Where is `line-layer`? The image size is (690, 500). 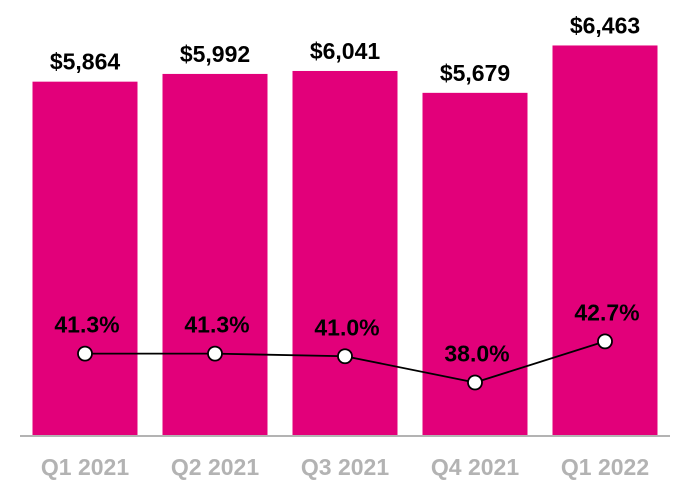 line-layer is located at coordinates (345, 362).